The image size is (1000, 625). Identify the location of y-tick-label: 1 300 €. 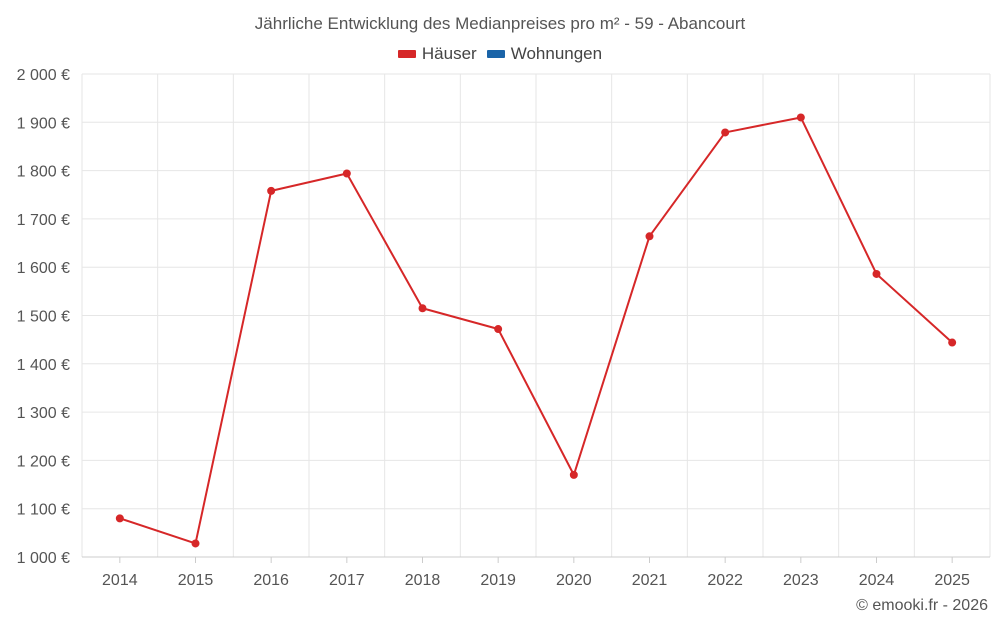
(43, 413).